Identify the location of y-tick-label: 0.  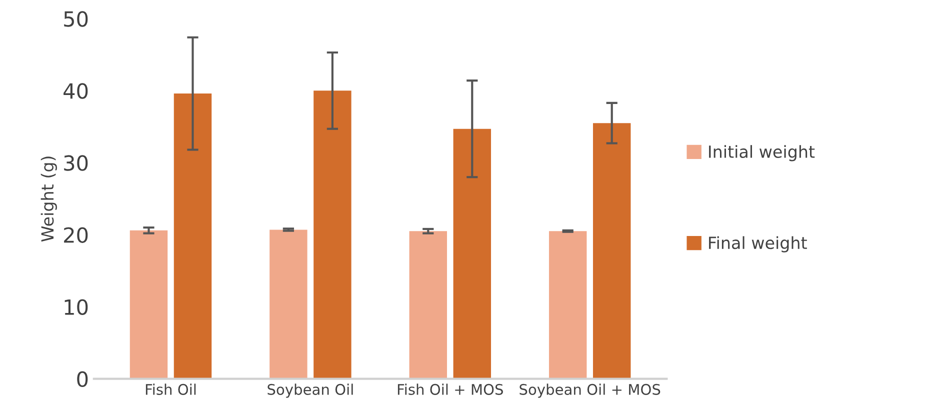
(82, 379).